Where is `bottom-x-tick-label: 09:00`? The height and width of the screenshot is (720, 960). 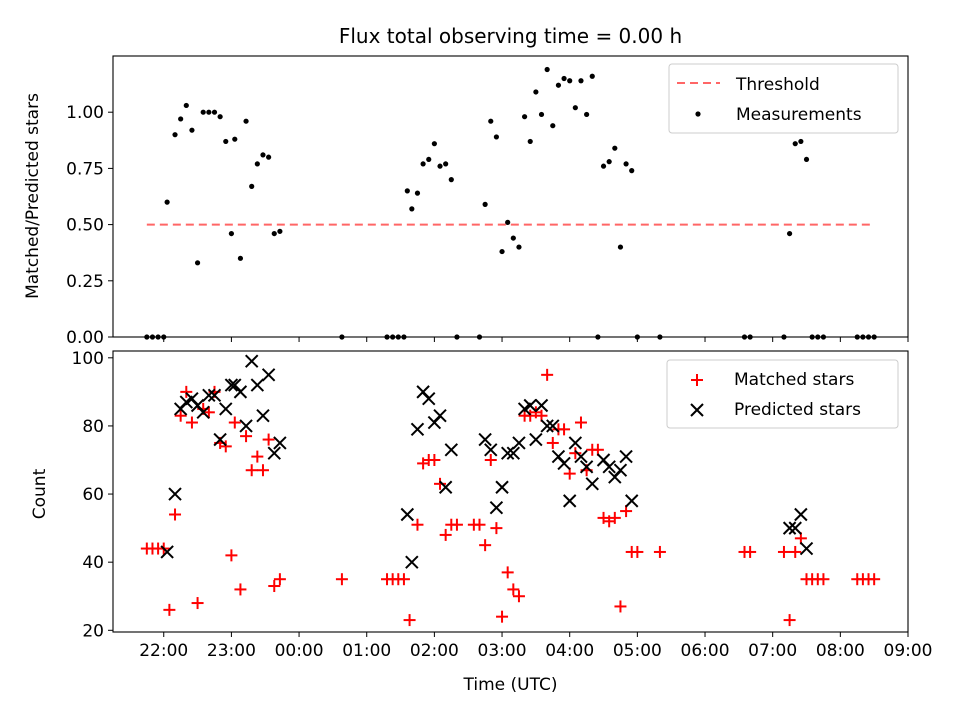 bottom-x-tick-label: 09:00 is located at coordinates (908, 651).